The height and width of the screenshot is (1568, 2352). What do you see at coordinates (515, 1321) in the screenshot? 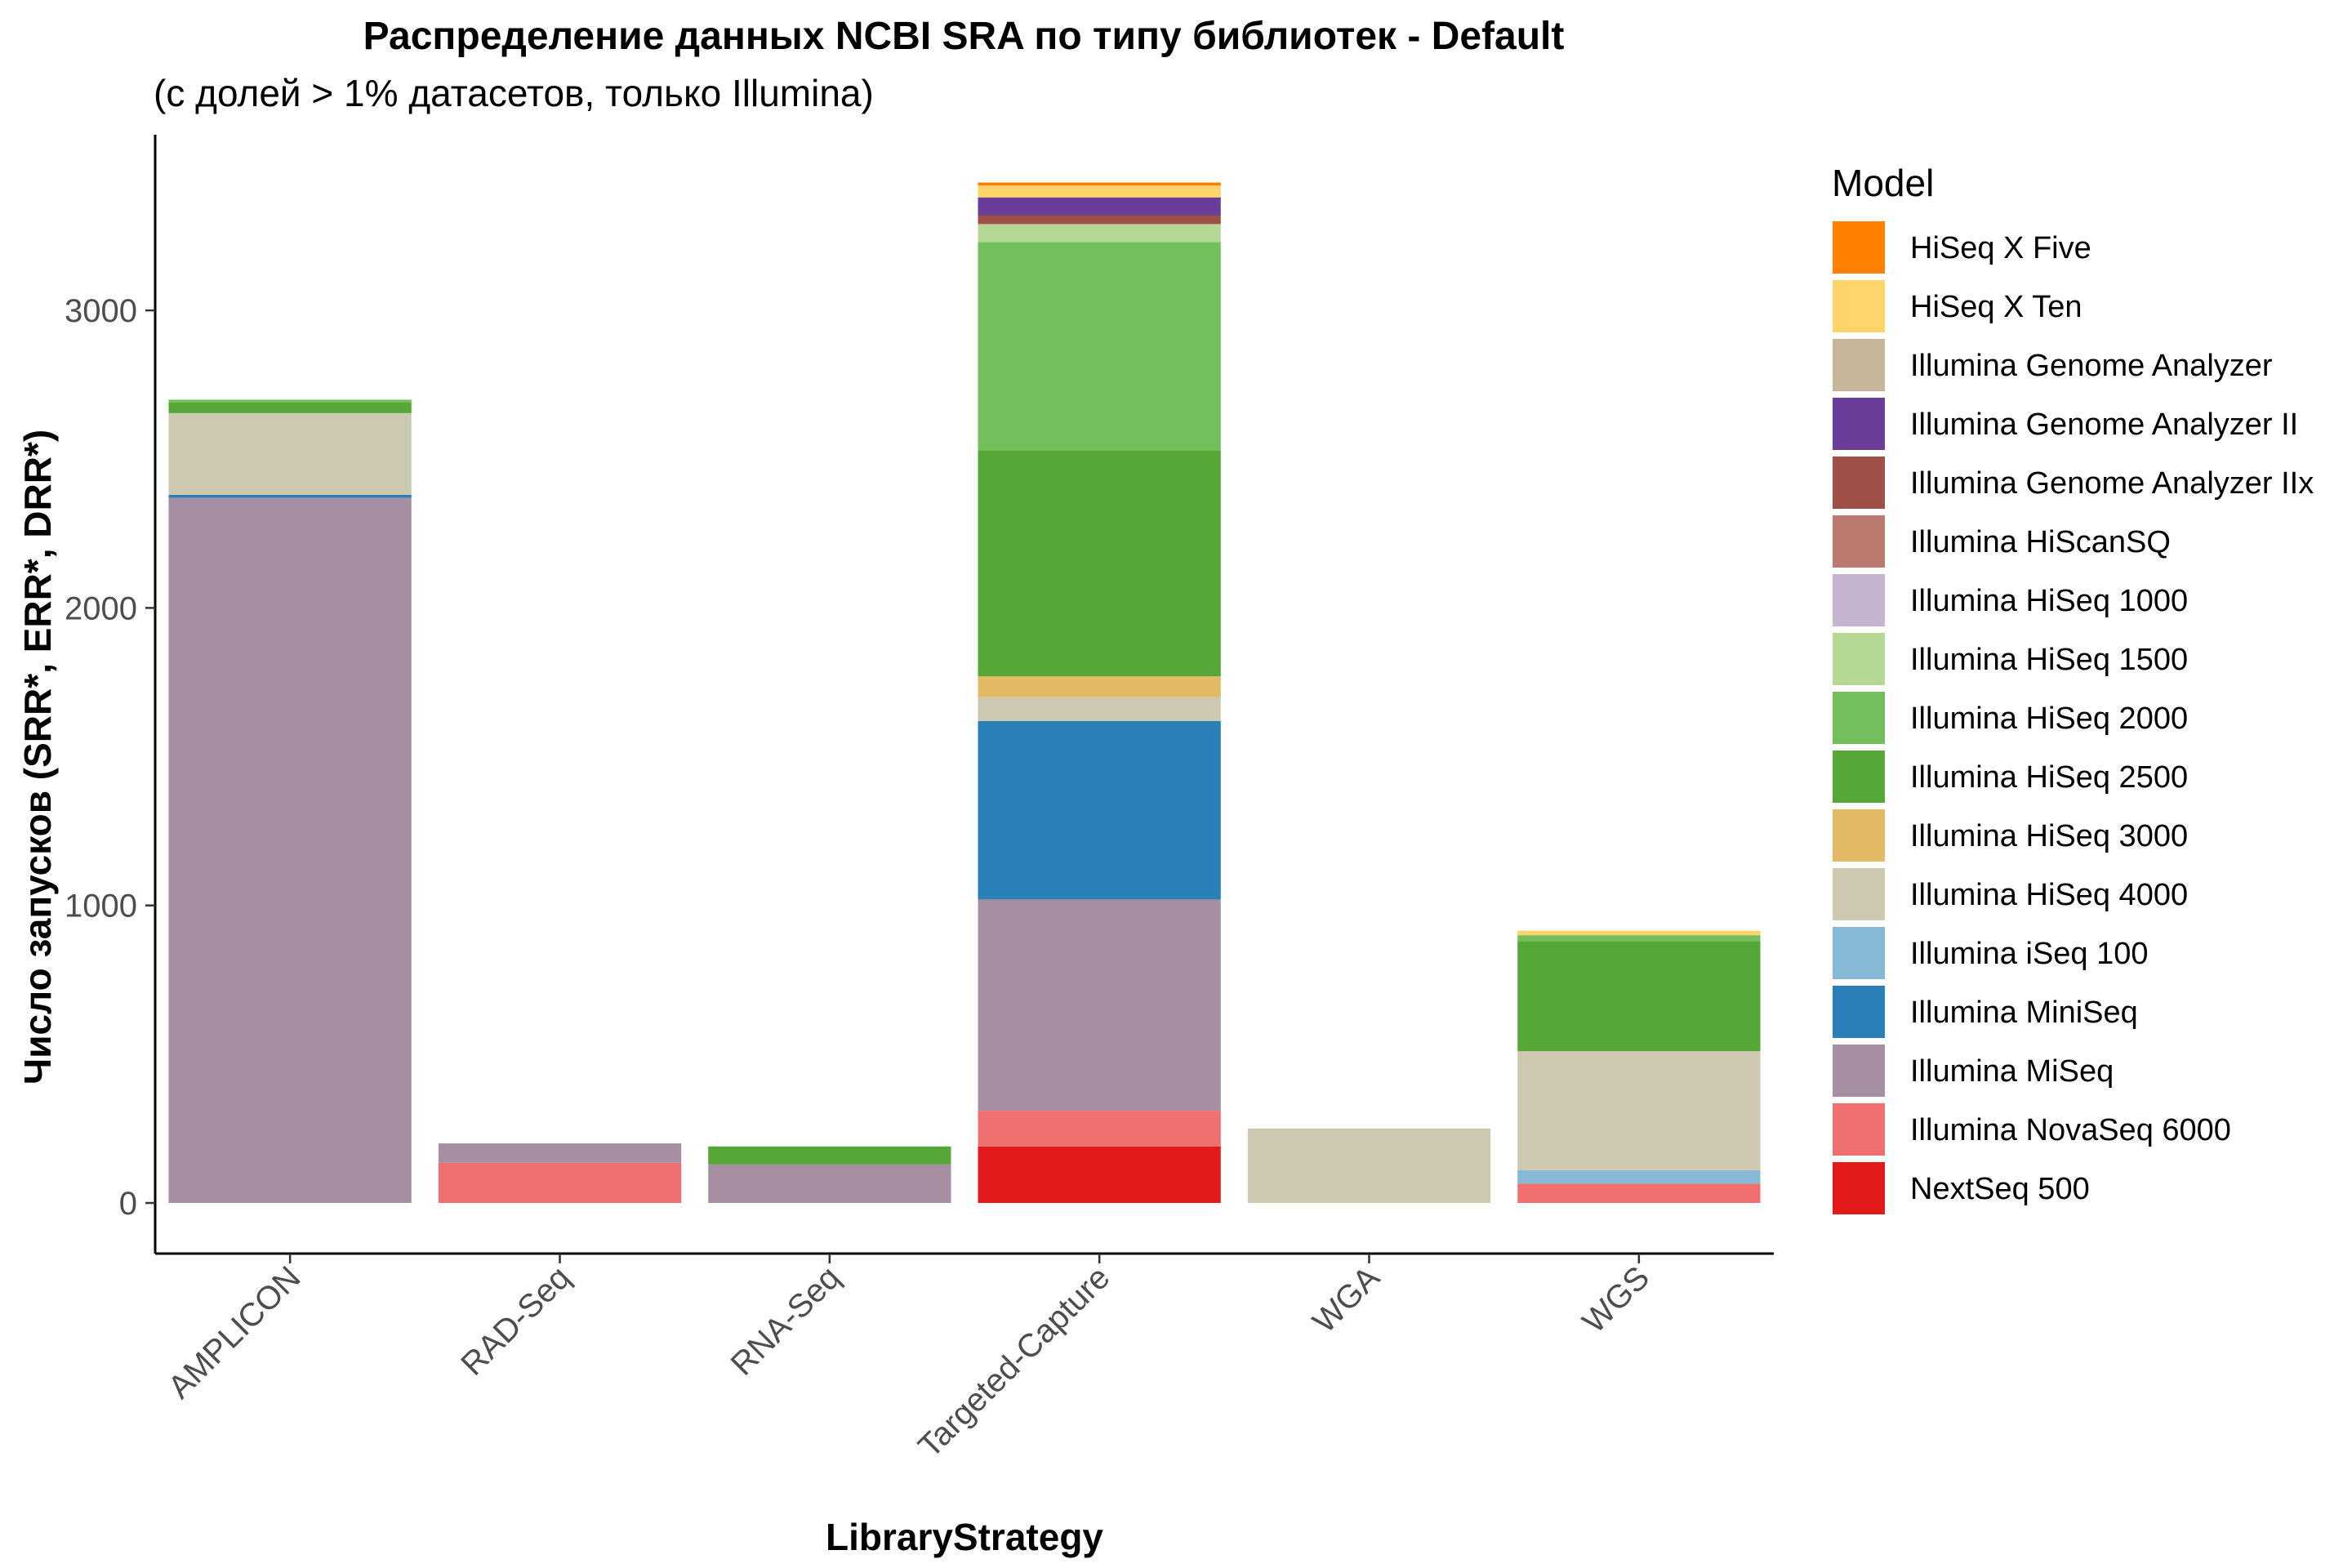
I see `x-tick-label: RAD-Seq` at bounding box center [515, 1321].